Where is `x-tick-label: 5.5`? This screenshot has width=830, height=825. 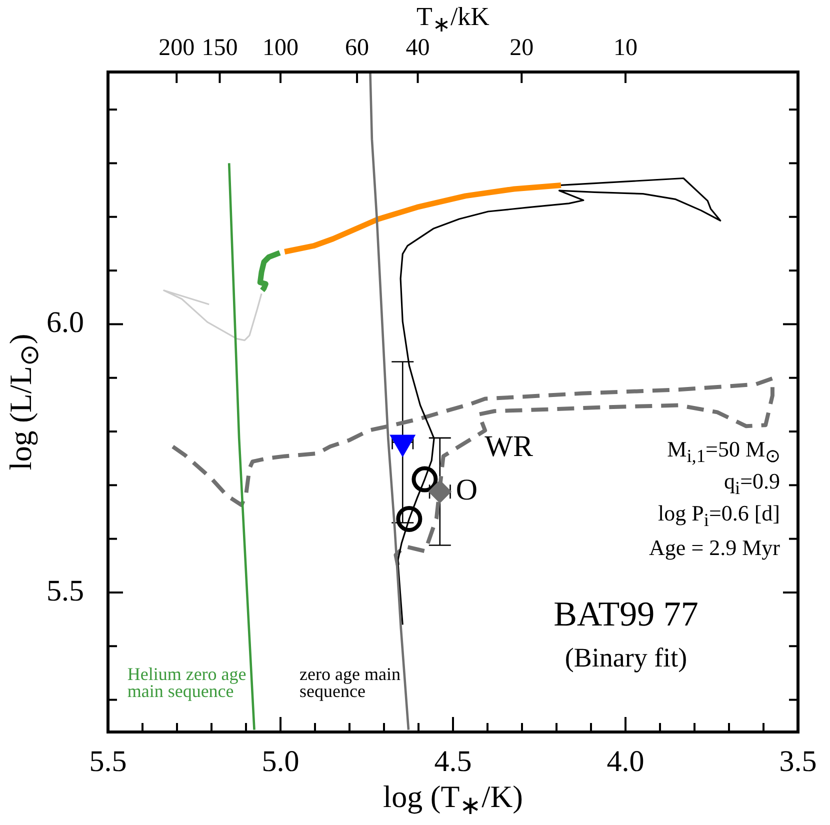 x-tick-label: 5.5 is located at coordinates (108, 761).